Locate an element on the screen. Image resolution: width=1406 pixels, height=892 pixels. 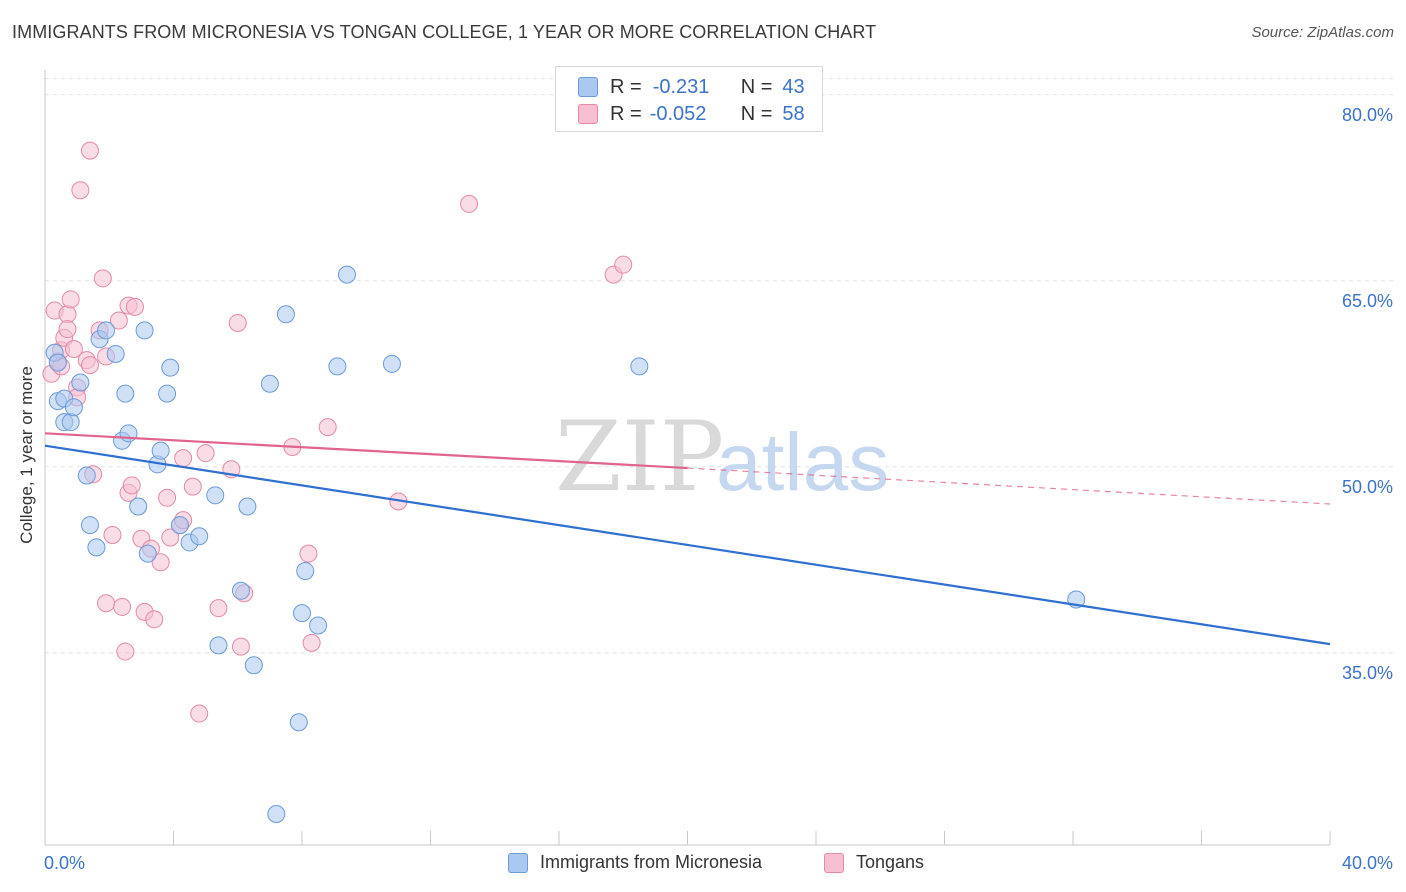
tongan-legend-swatch is located at coordinates (834, 862).